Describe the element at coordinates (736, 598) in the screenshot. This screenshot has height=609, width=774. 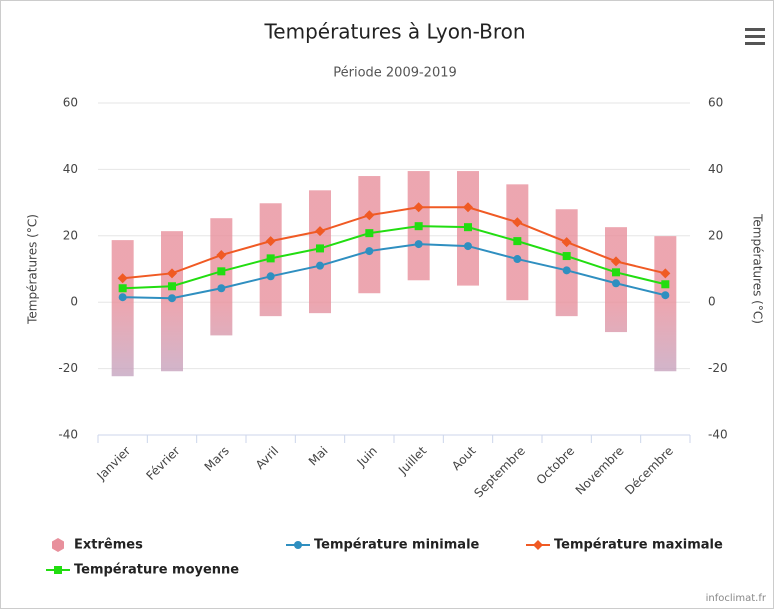
I see `credits: infoclimat.fr` at that location.